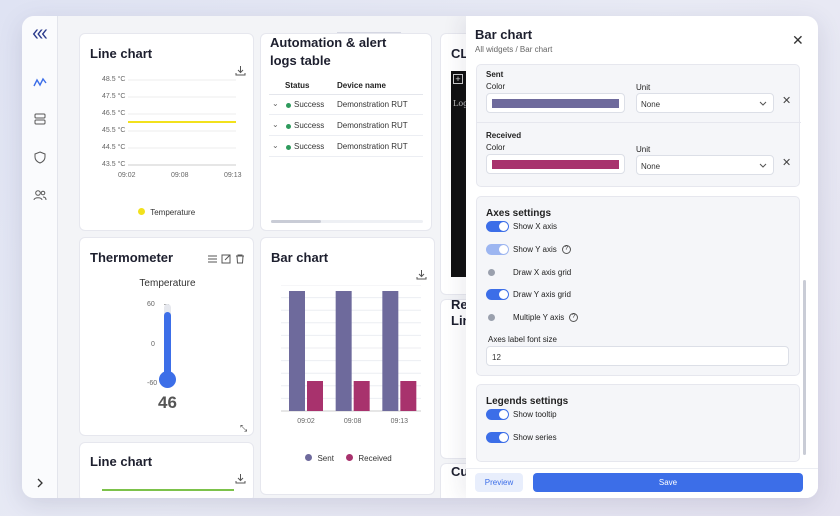 This screenshot has height=516, width=840. What do you see at coordinates (141, 211) in the screenshot?
I see `legend-swatch` at bounding box center [141, 211].